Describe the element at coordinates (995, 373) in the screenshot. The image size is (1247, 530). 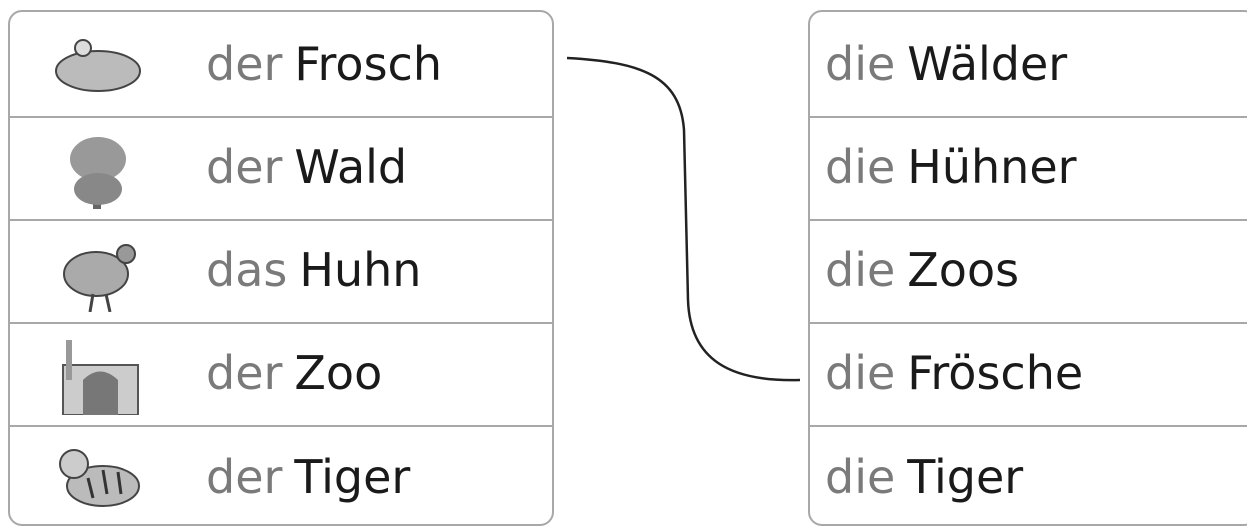
I see `noun: Frösche` at that location.